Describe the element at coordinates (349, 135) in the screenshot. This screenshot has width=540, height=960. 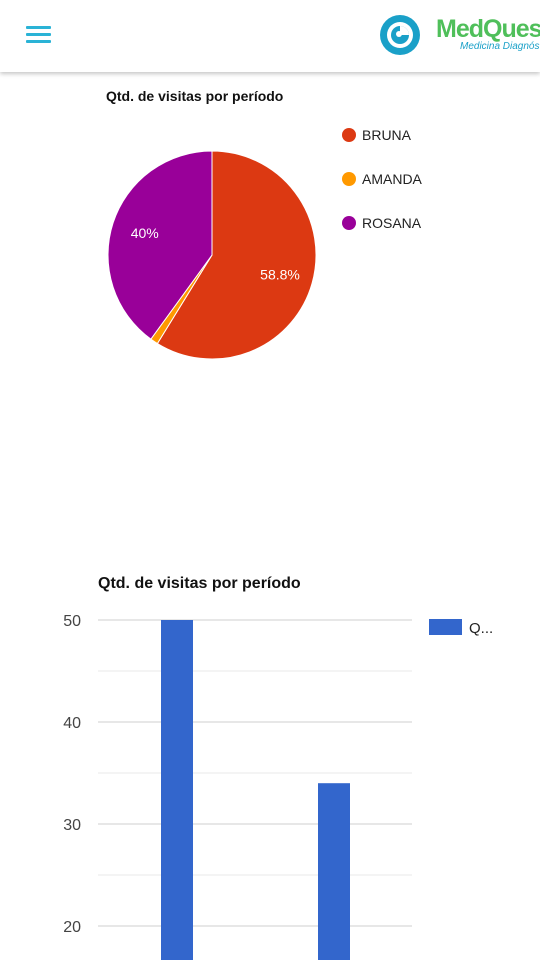
I see `legend-marker-bruna` at that location.